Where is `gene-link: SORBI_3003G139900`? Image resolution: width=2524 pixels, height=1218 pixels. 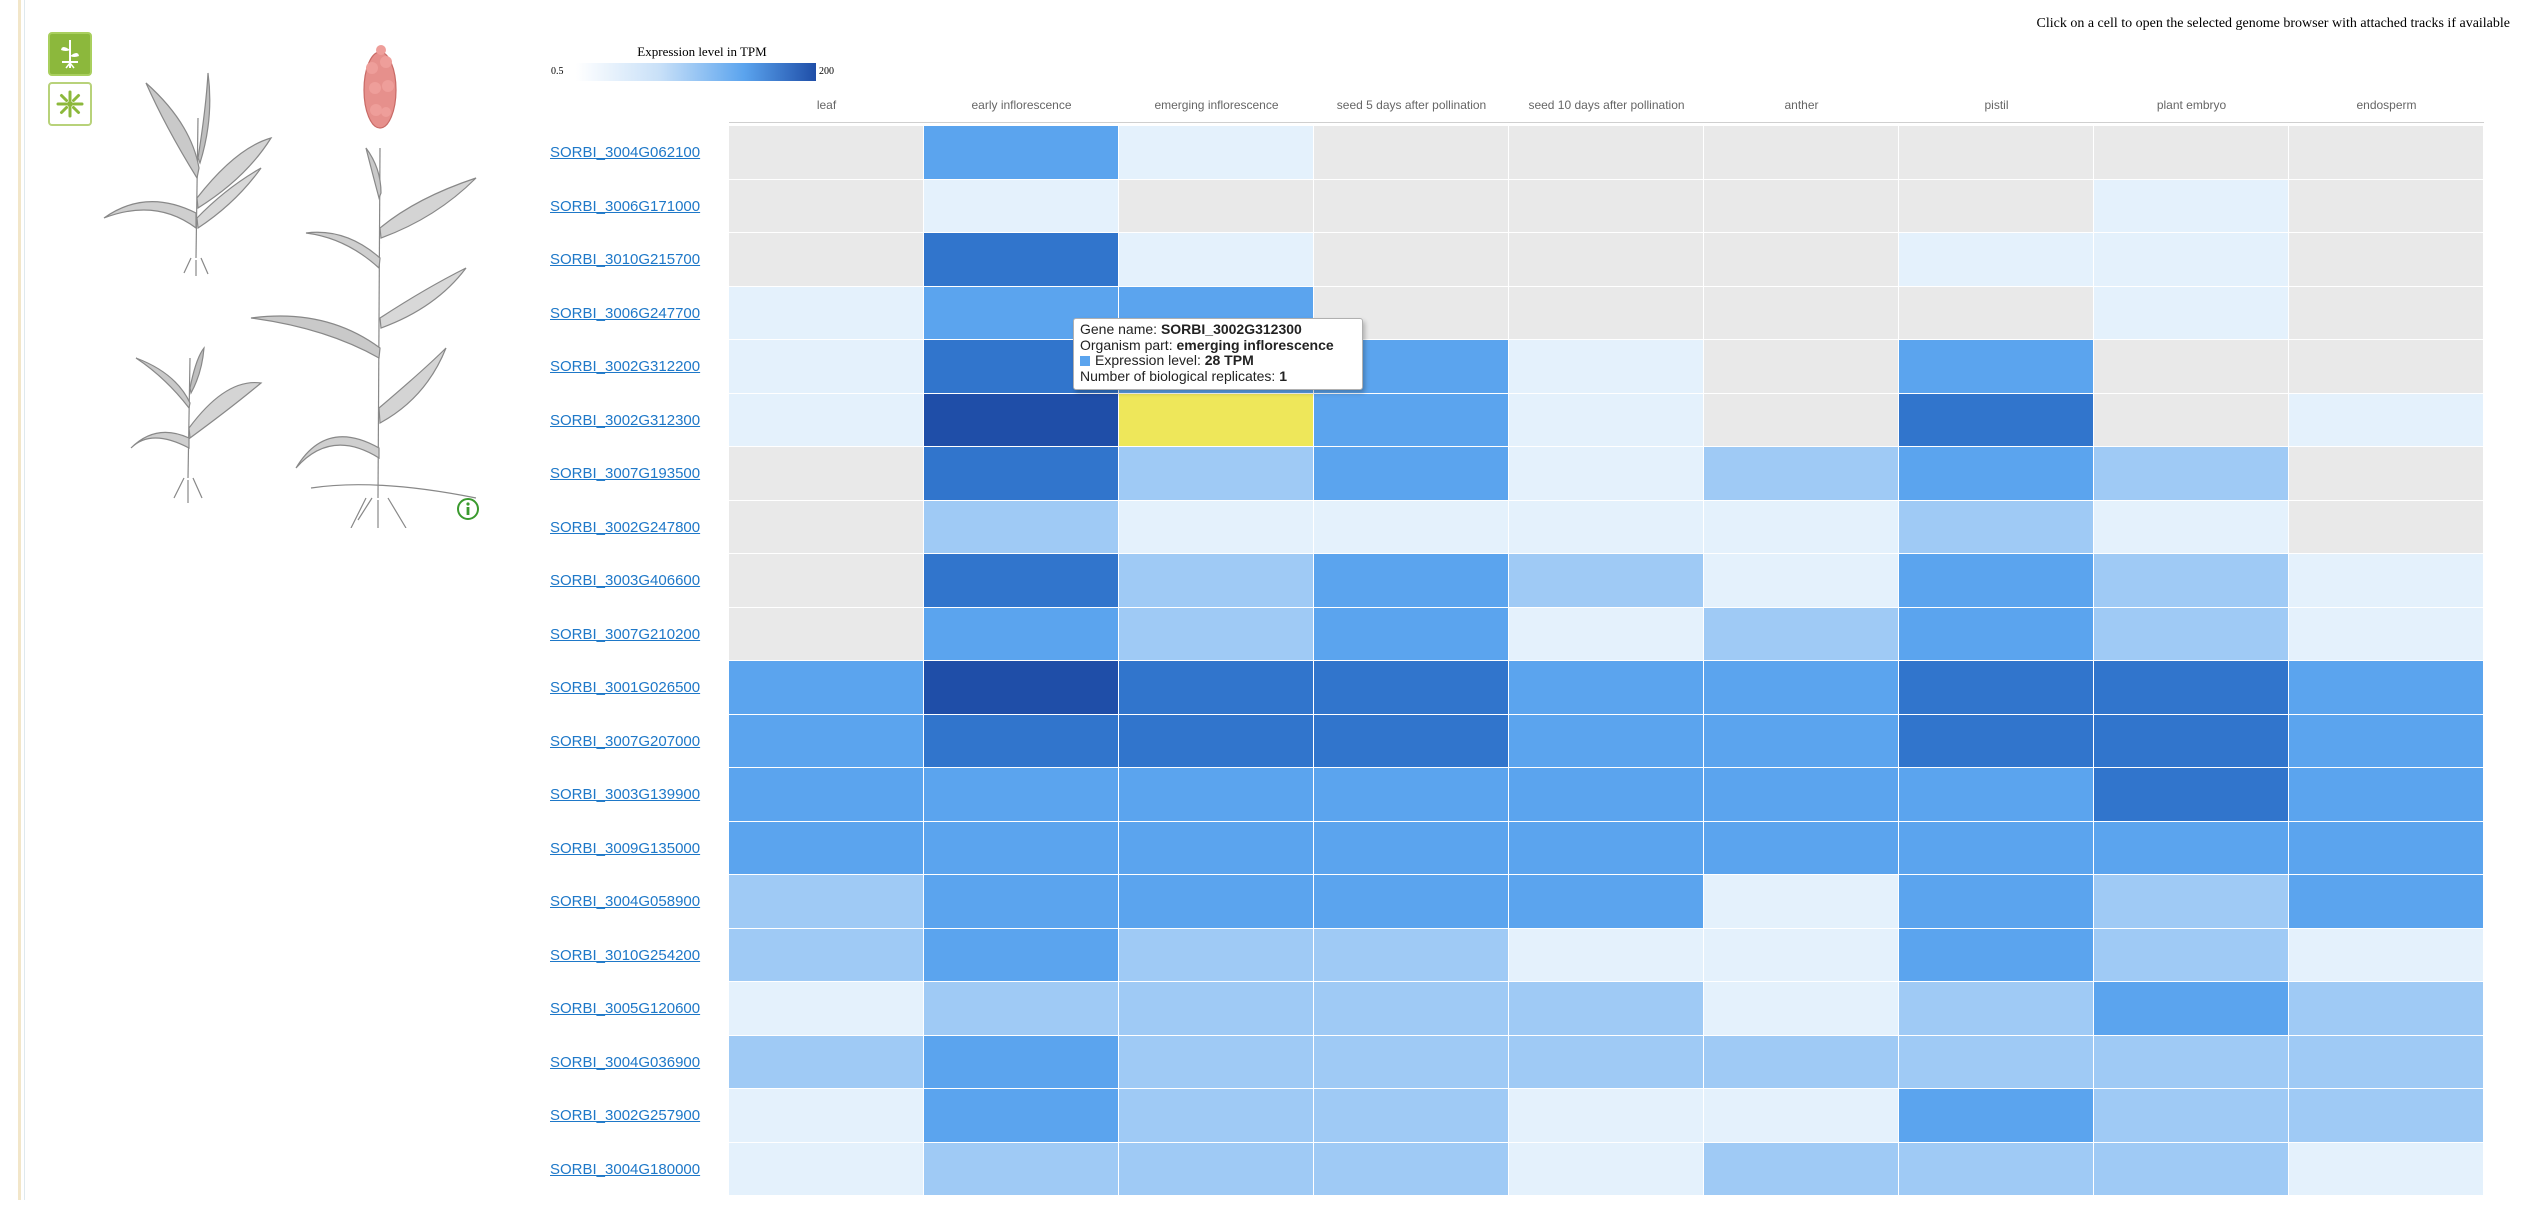
gene-link: SORBI_3003G139900 is located at coordinates (625, 795).